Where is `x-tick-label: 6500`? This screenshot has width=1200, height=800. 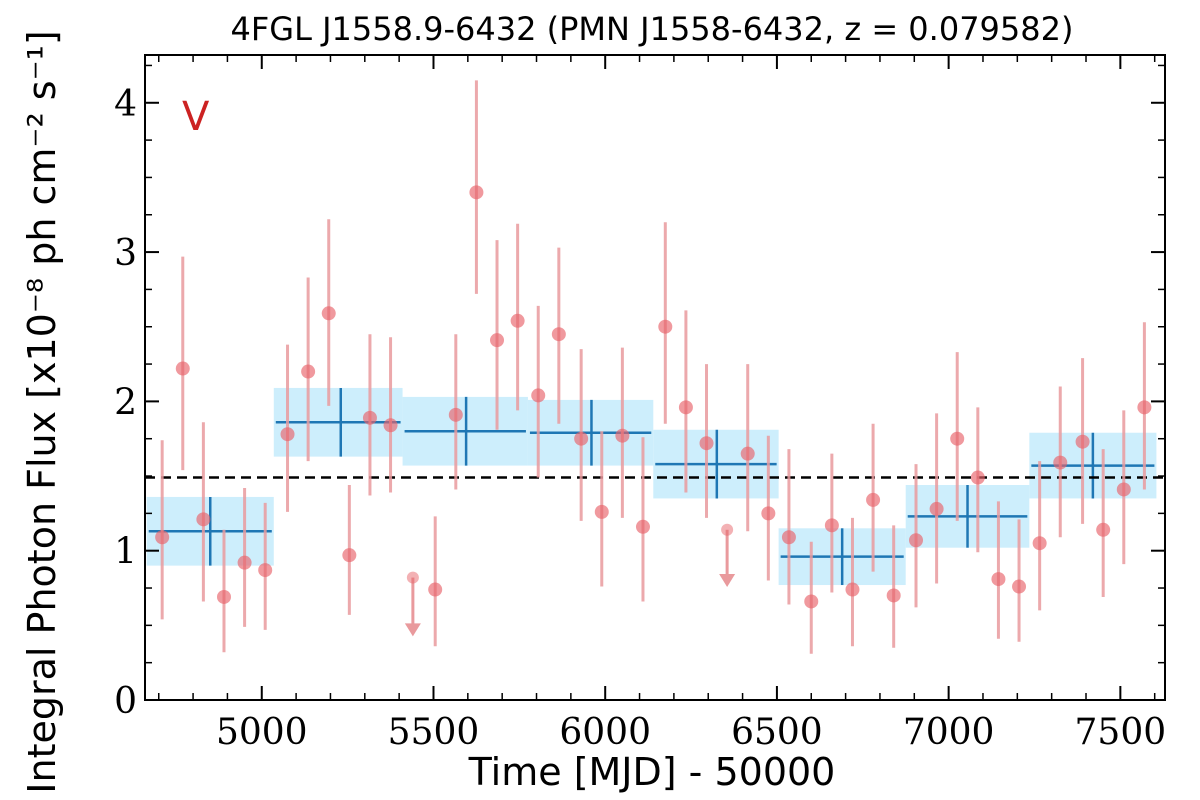
x-tick-label: 6500 is located at coordinates (777, 732).